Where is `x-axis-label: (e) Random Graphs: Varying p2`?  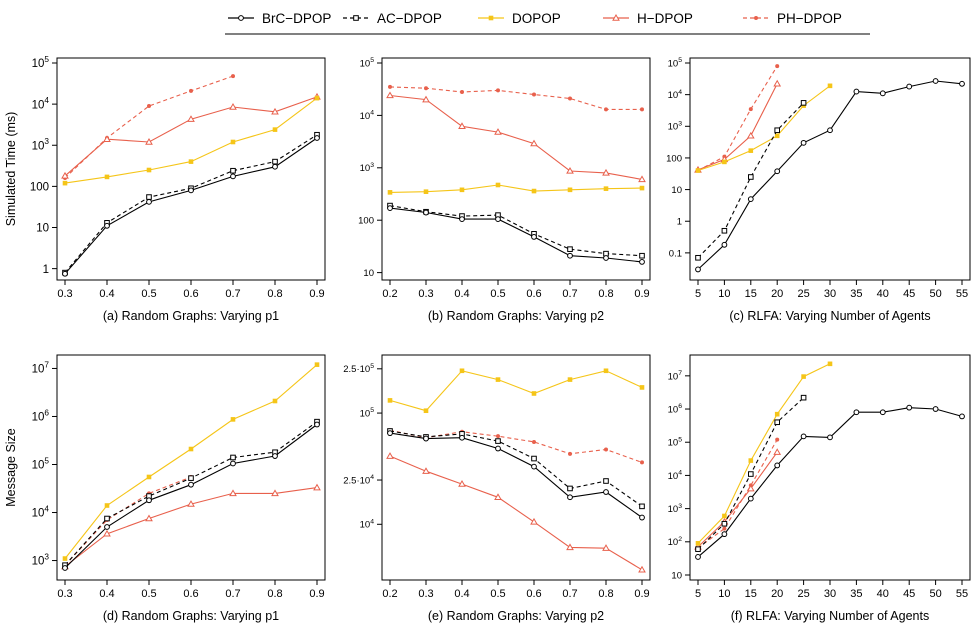
x-axis-label: (e) Random Graphs: Varying p2 is located at coordinates (516, 616).